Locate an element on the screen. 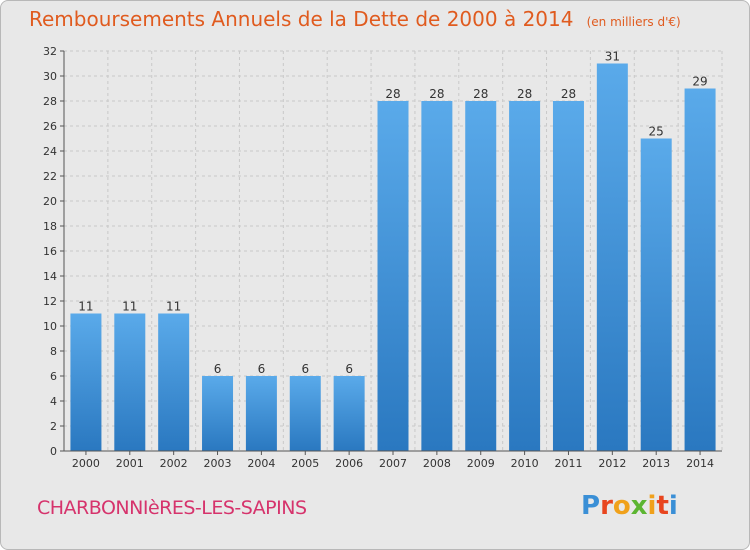 The height and width of the screenshot is (550, 750). x-tick-label: 2014 is located at coordinates (700, 463).